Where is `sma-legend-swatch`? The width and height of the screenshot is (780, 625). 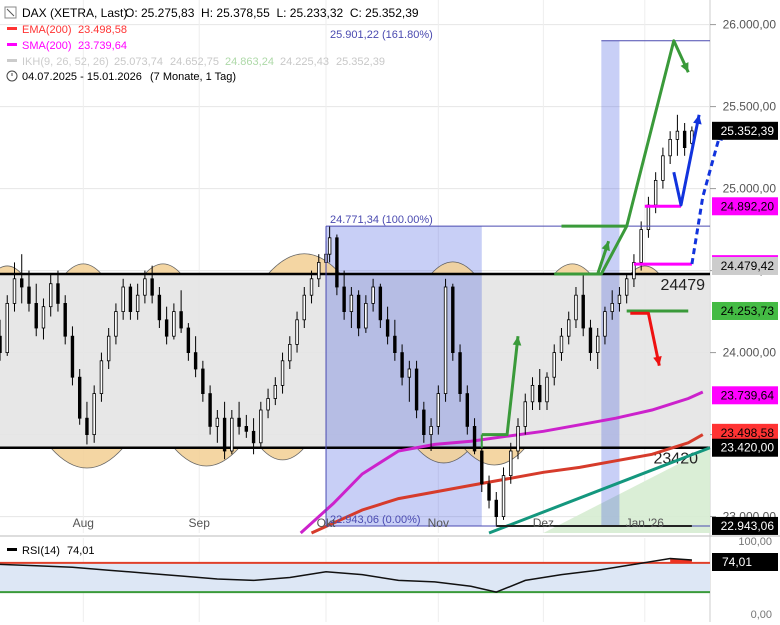
sma-legend-swatch is located at coordinates (12, 44).